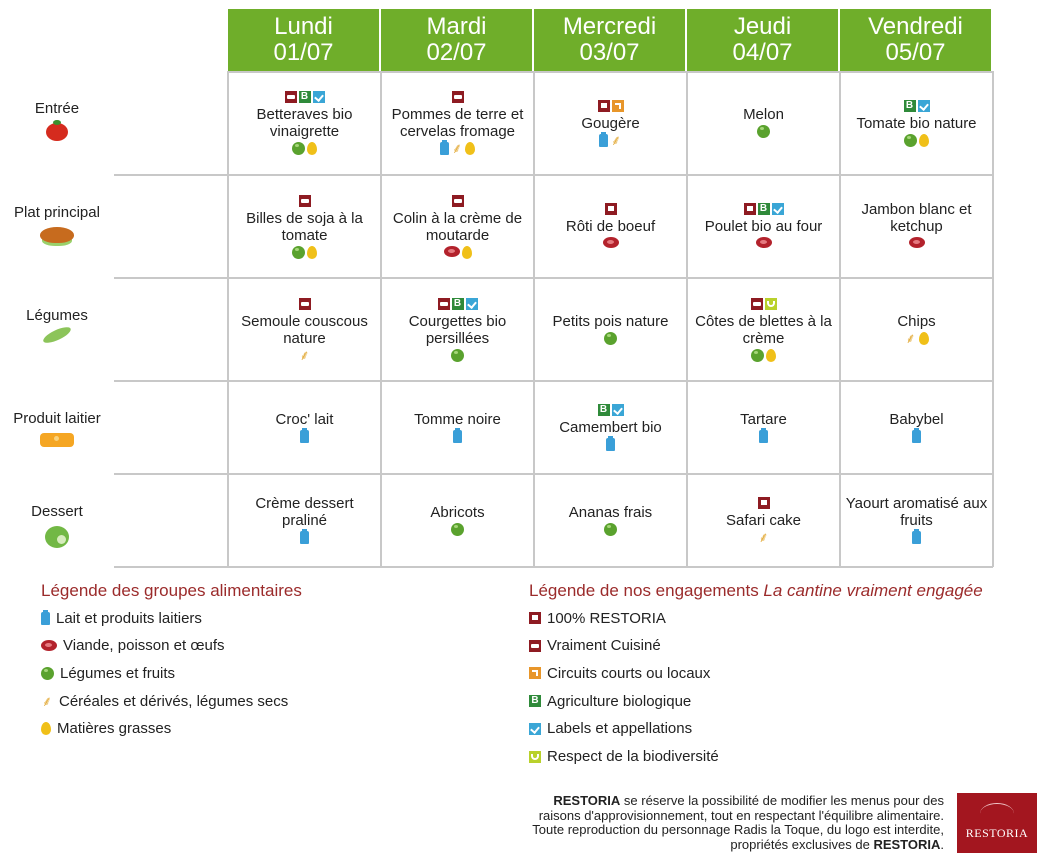  What do you see at coordinates (303, 26) in the screenshot?
I see `day-name: Lundi` at bounding box center [303, 26].